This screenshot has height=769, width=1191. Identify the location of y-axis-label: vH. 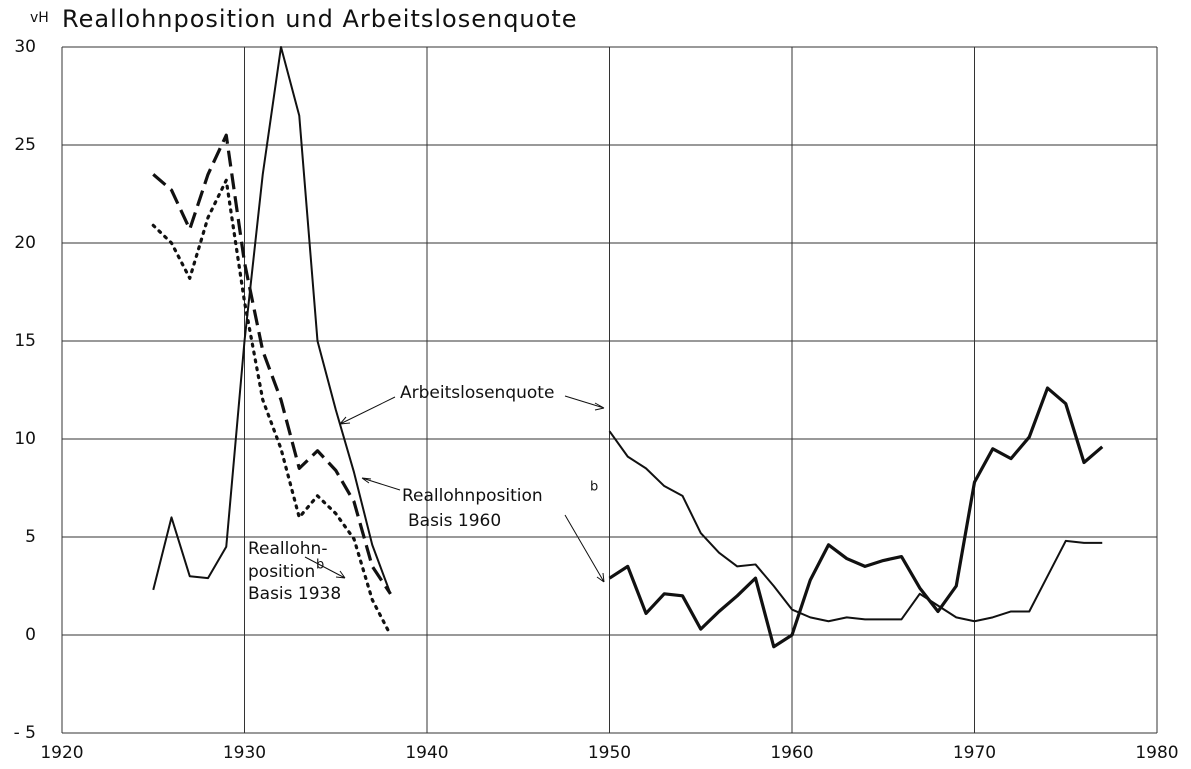
(39, 18).